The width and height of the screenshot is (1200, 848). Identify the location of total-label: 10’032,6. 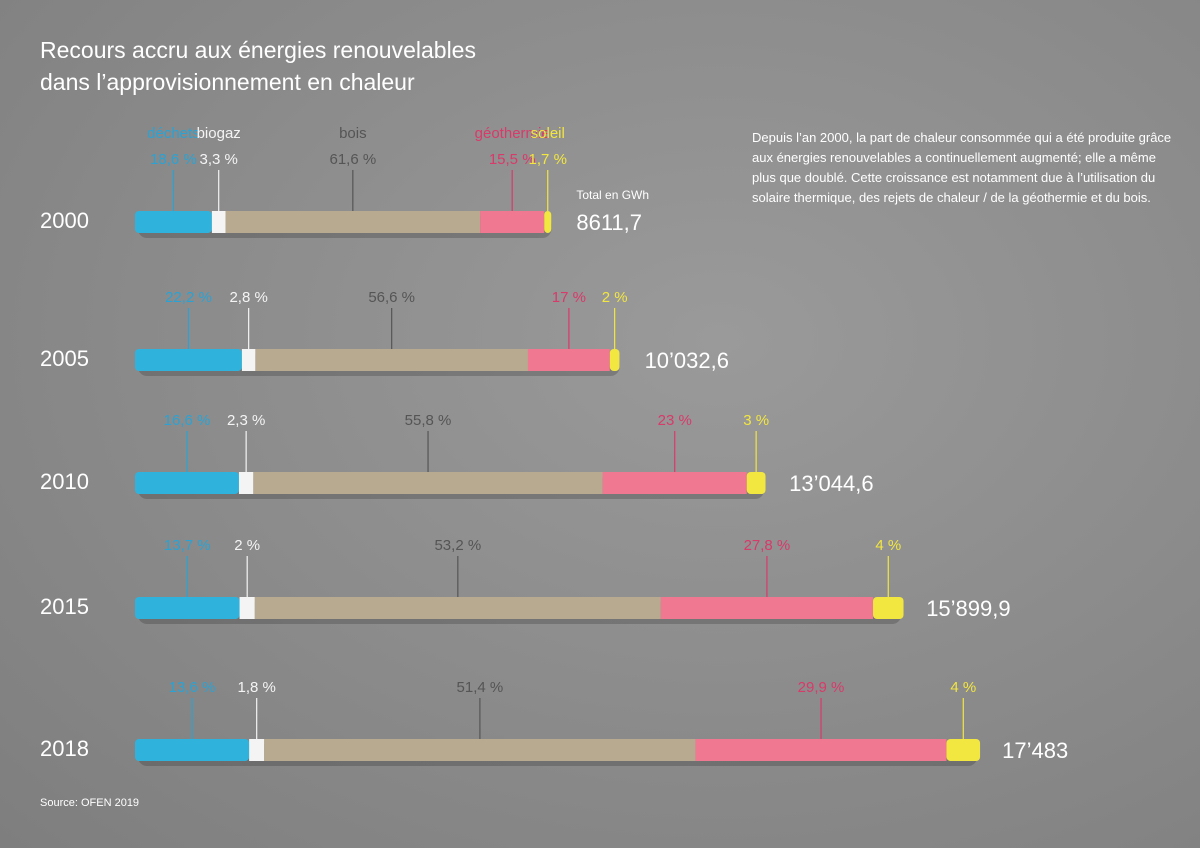
(687, 360).